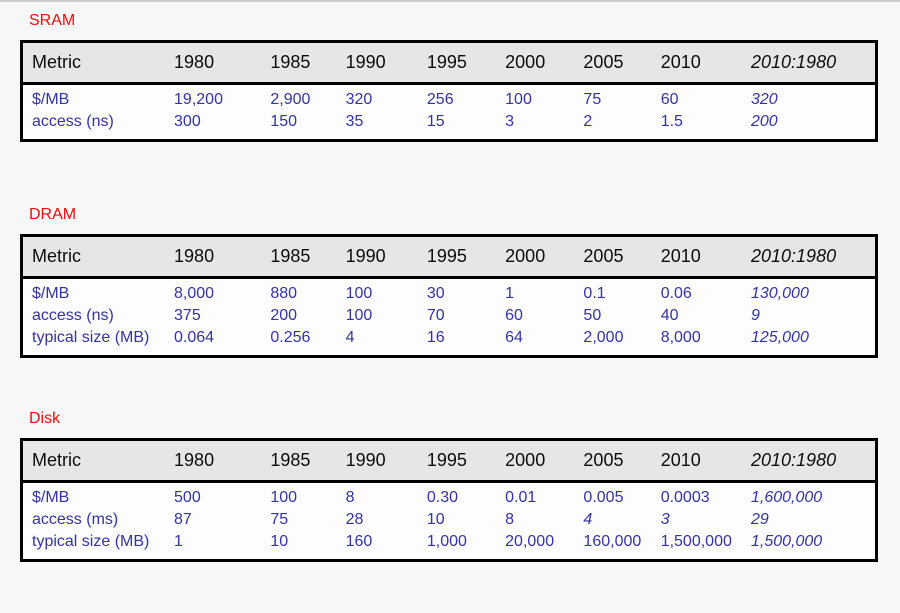 The image size is (900, 613). What do you see at coordinates (284, 293) in the screenshot?
I see `value-cell: 880` at bounding box center [284, 293].